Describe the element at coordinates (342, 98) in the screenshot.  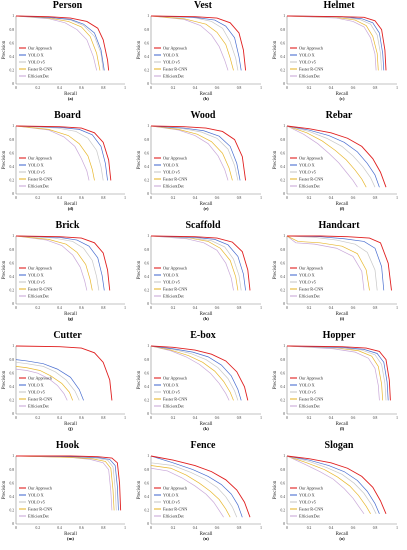
I see `panel-letter: (c)` at that location.